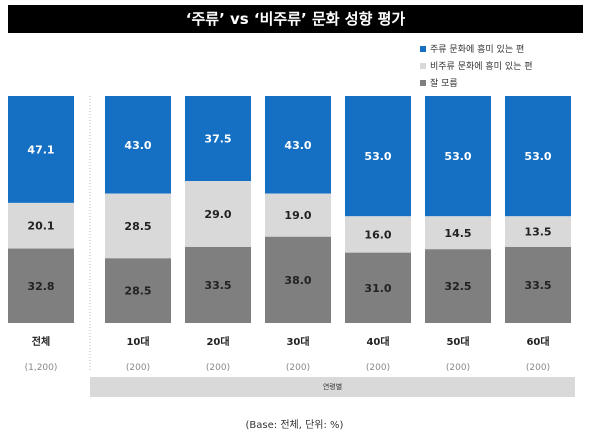  I want to click on sample-size-label-2: (200), so click(218, 368).